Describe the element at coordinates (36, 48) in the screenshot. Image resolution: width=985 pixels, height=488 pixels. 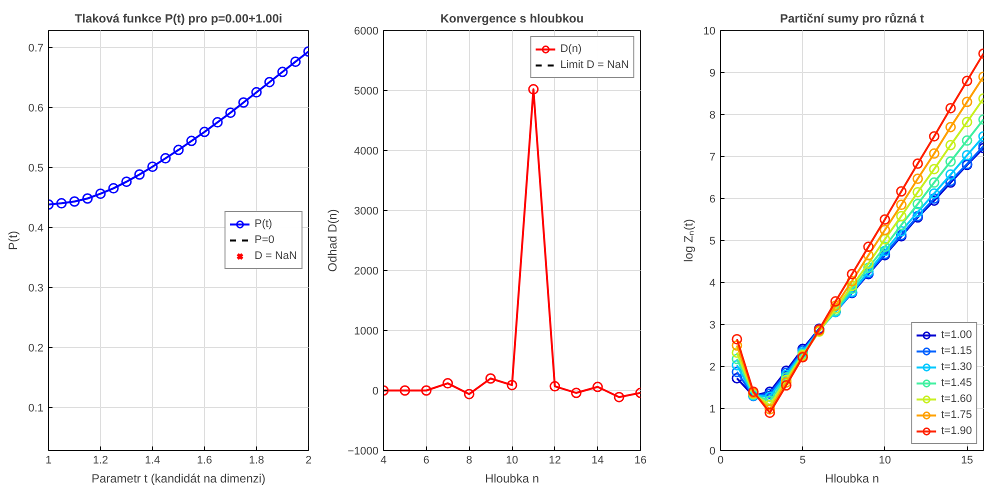
I see `y-tick-label: 0.7` at that location.